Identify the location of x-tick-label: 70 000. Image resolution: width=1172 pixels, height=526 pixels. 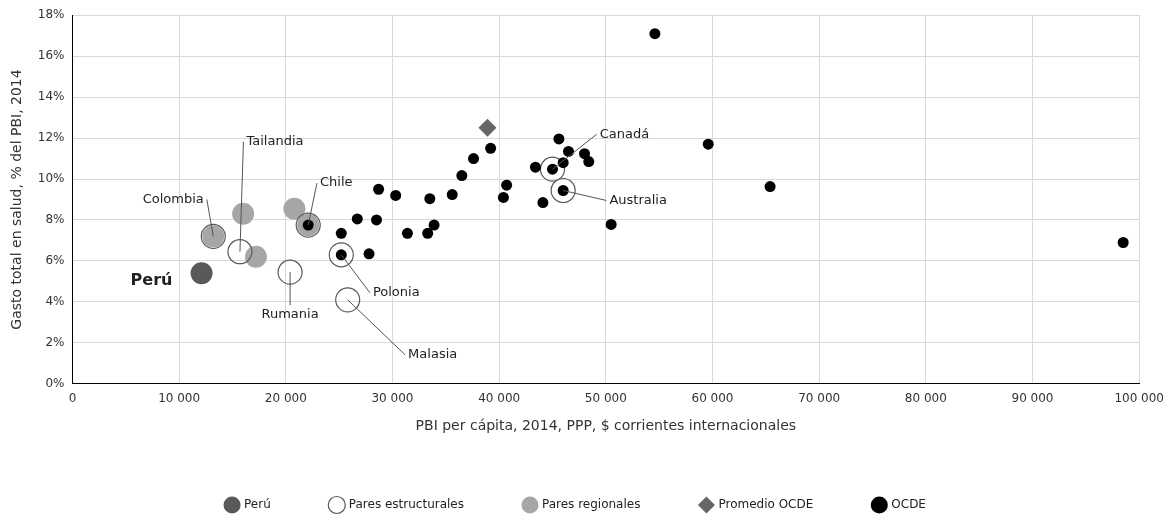
(819, 398).